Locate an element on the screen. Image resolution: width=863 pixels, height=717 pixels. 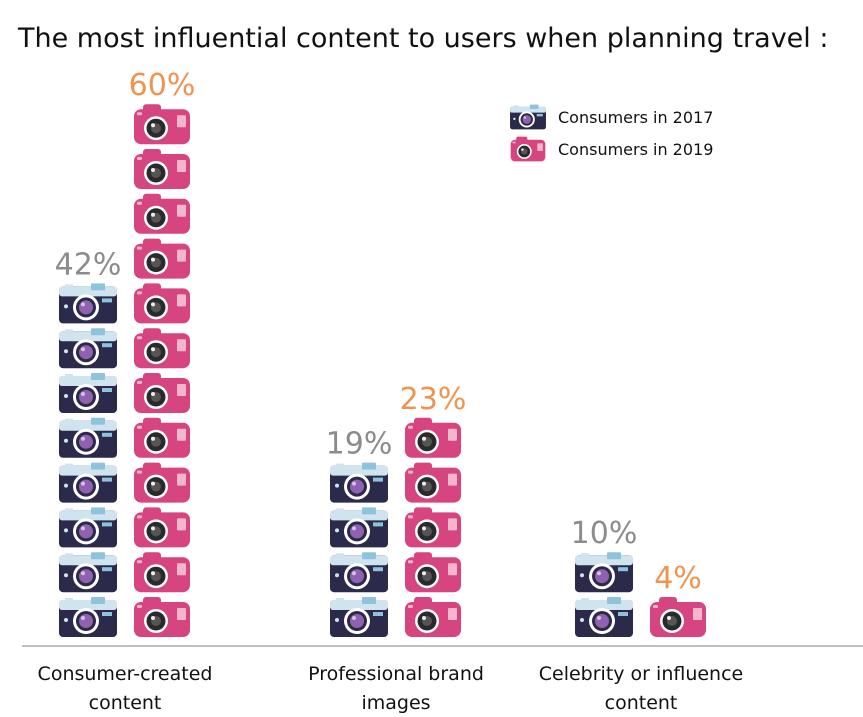
legend-label-2017: Consumers in 2017 is located at coordinates (635, 117).